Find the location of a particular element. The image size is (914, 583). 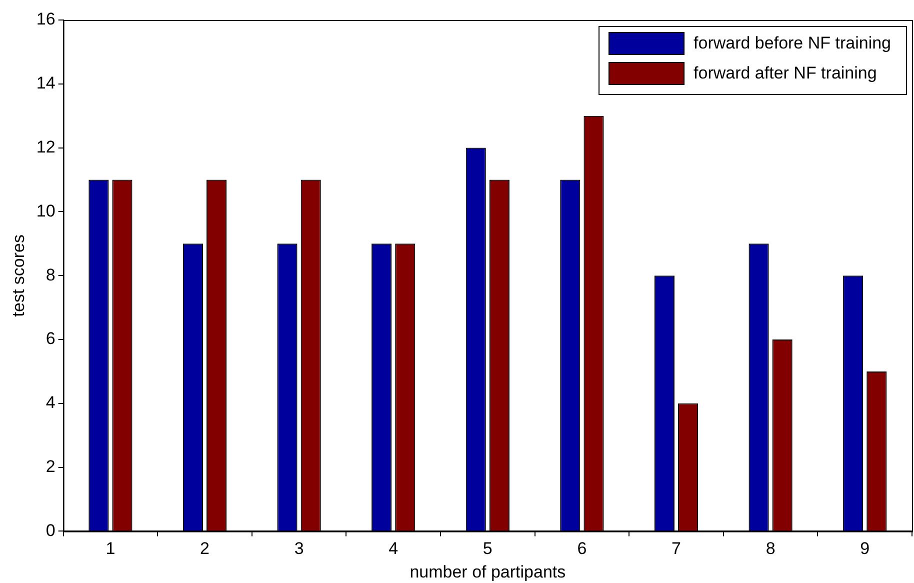

x-tick-label: 6 is located at coordinates (582, 548).